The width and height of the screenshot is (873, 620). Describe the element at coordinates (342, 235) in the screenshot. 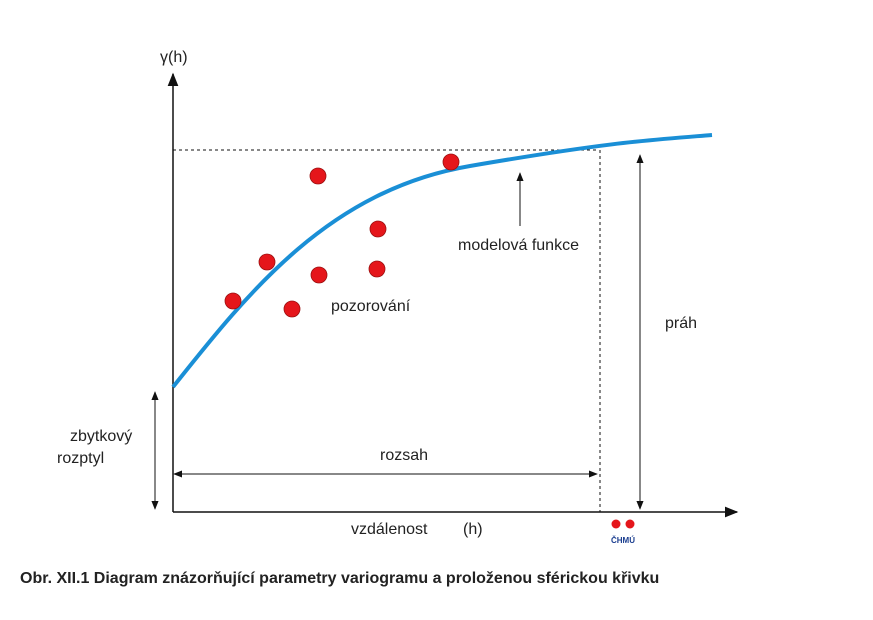

I see `observations` at that location.